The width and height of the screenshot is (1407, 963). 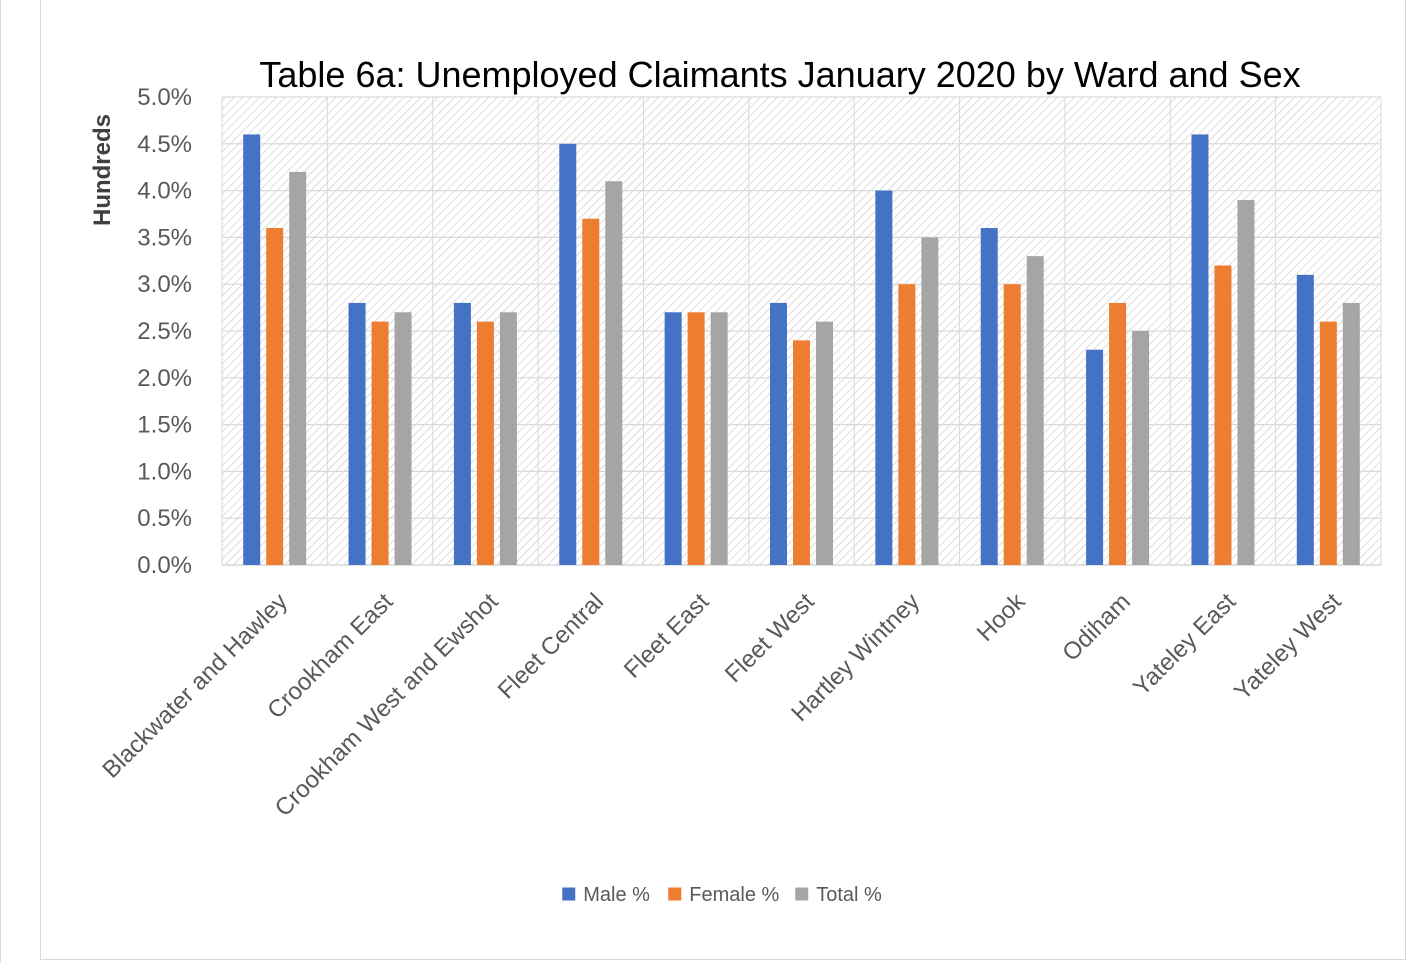 I want to click on y-tick-label: 3.0%, so click(x=164, y=284).